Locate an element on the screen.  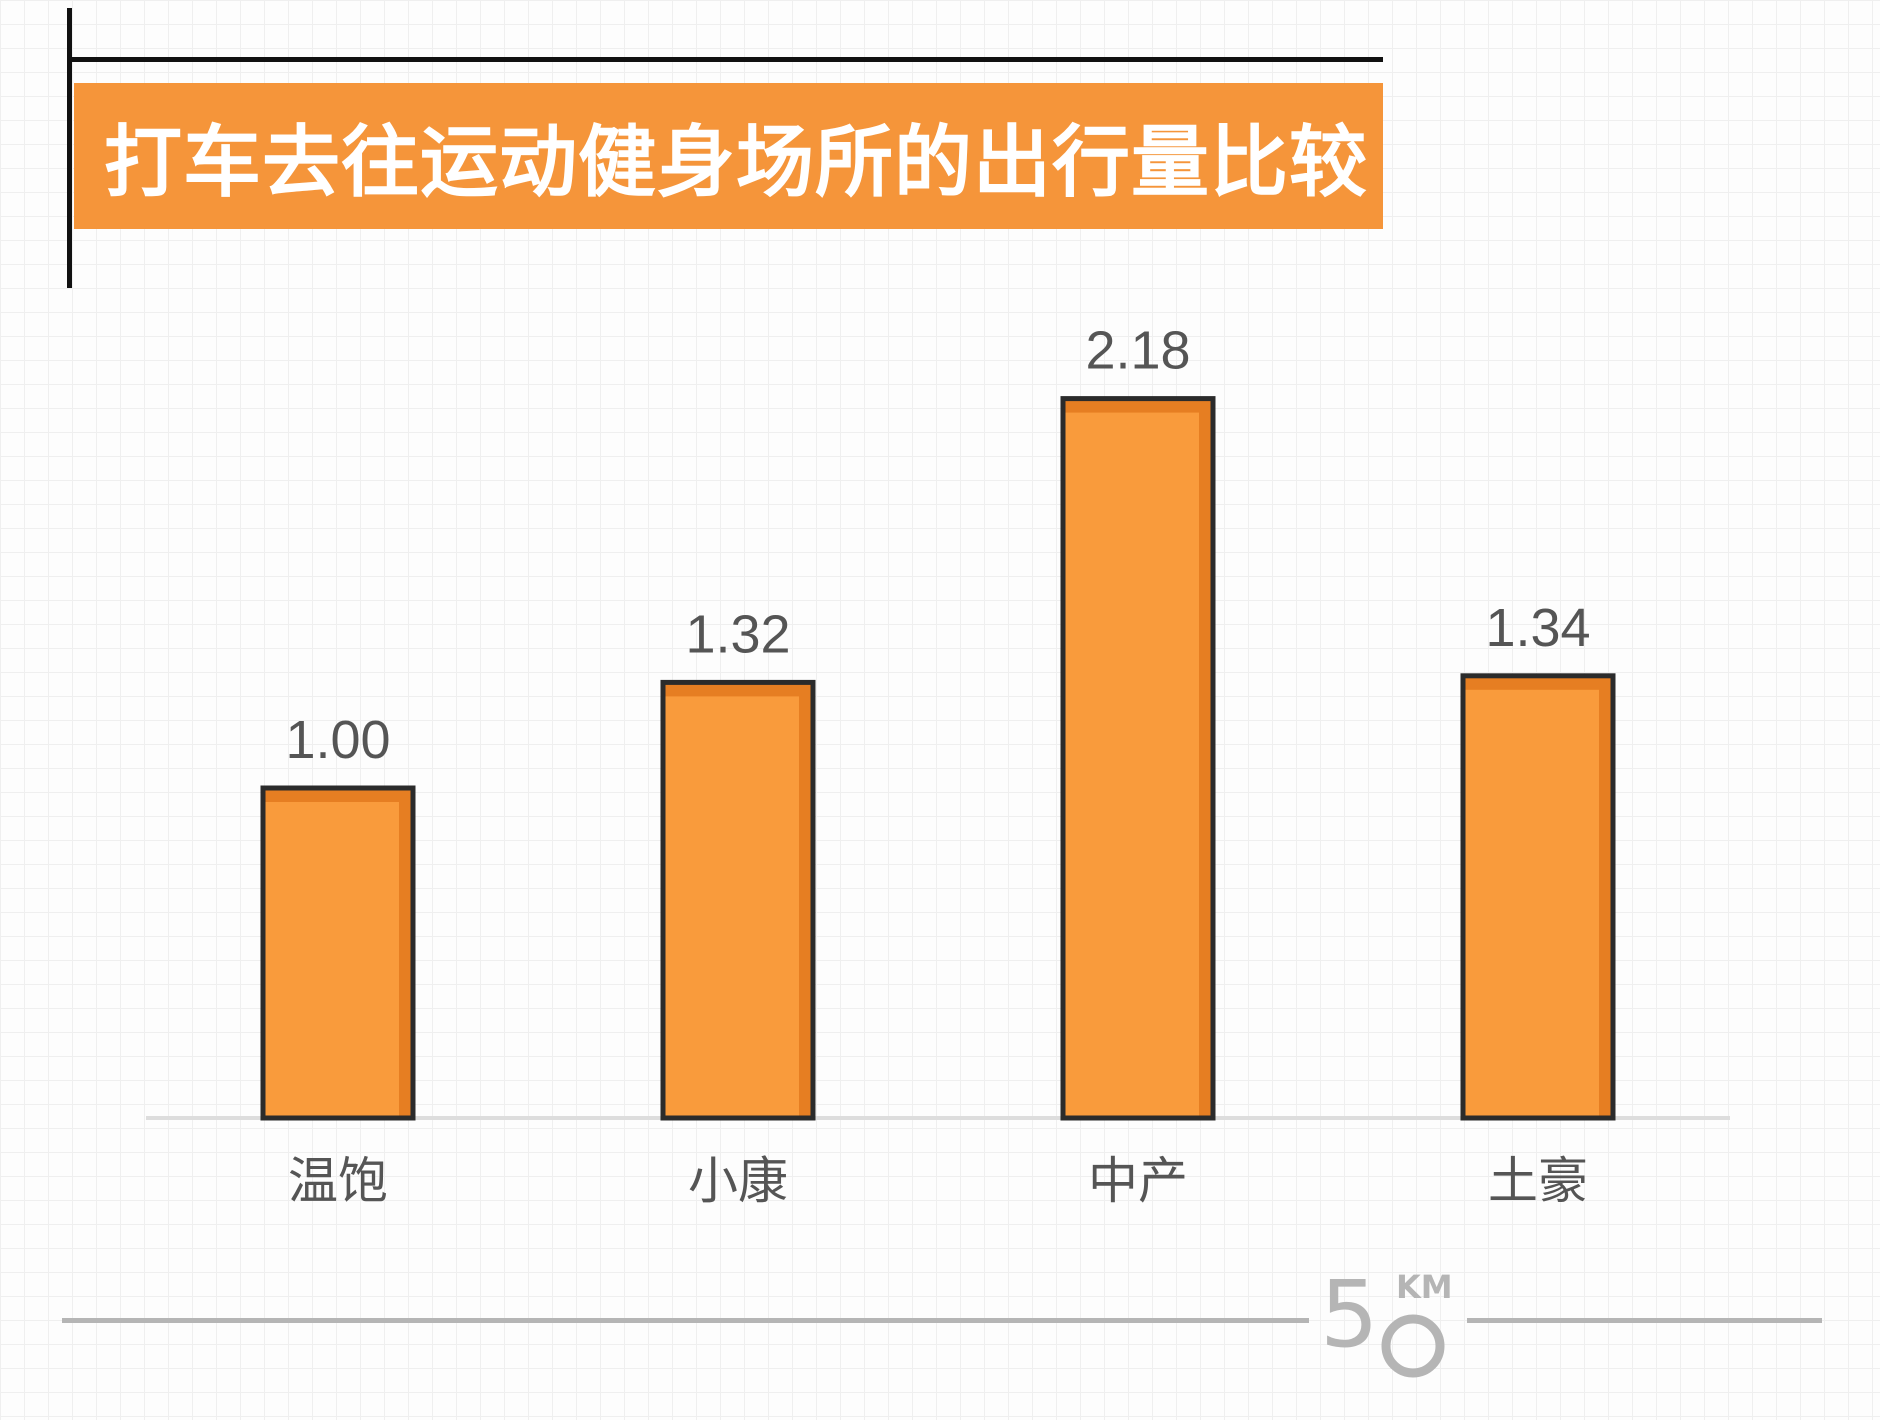
bar-3-outline is located at coordinates (1138, 758).